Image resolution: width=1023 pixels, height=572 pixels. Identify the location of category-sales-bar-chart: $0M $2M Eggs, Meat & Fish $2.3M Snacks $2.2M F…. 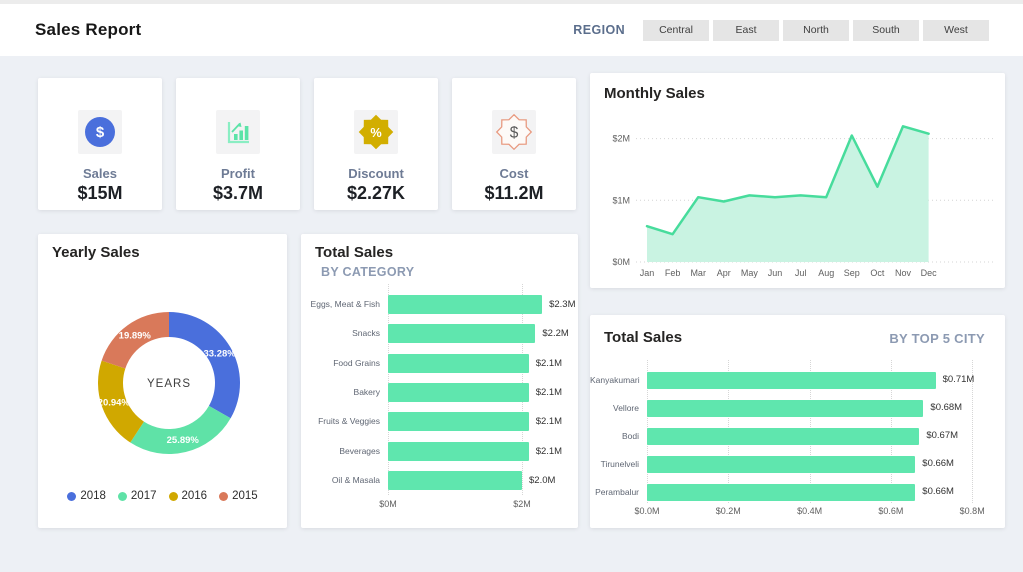
(439, 381).